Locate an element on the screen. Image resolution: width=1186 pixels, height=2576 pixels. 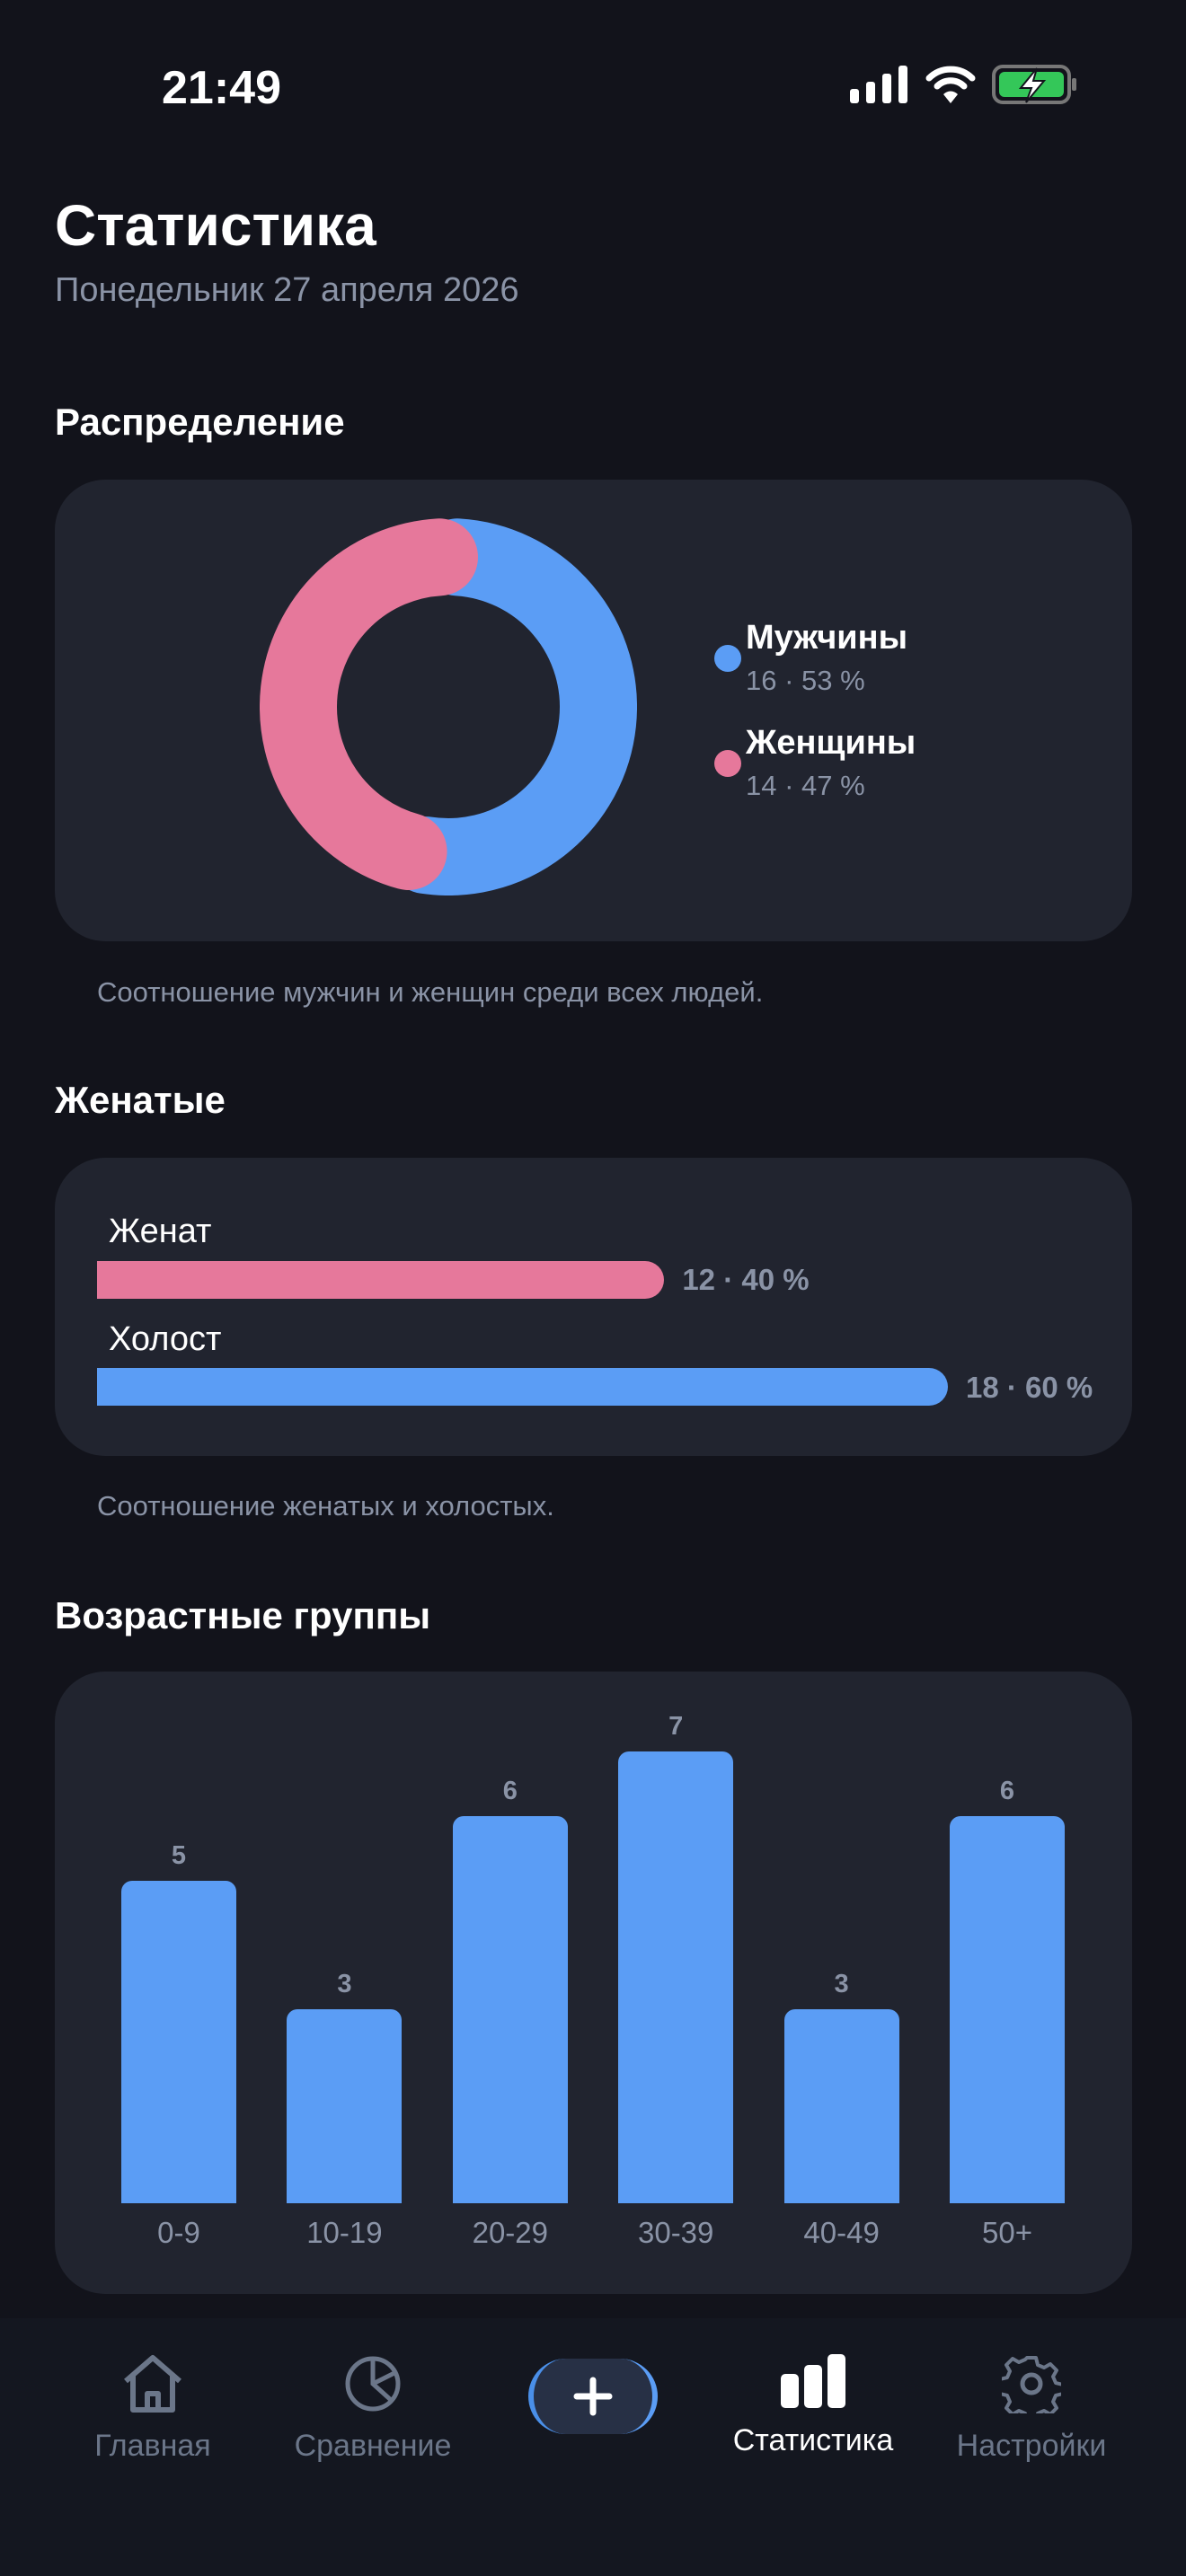
tab-home: Главная is located at coordinates (153, 2409).